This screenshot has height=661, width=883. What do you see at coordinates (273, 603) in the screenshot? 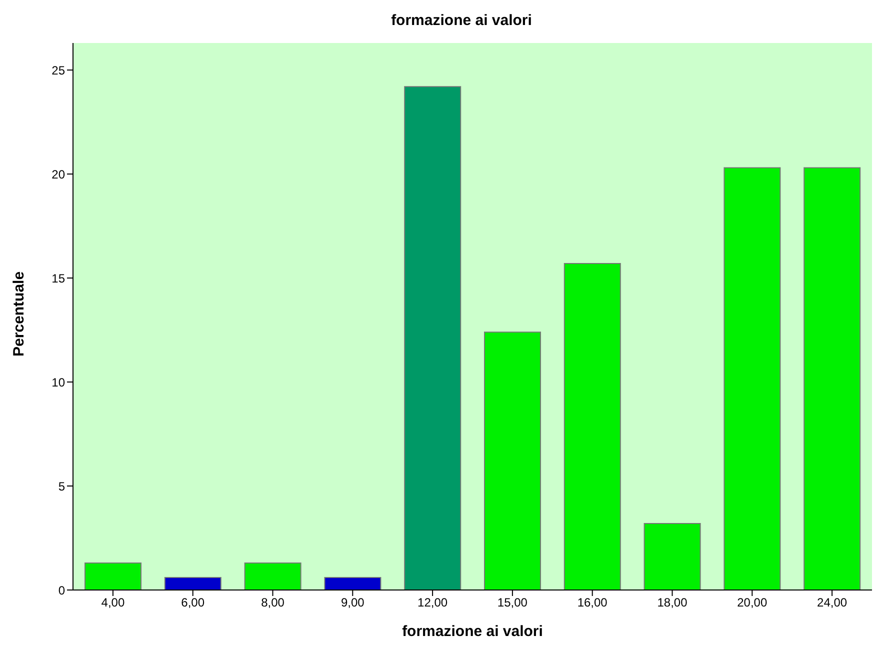
I see `x-tick-label: 8,00` at bounding box center [273, 603].